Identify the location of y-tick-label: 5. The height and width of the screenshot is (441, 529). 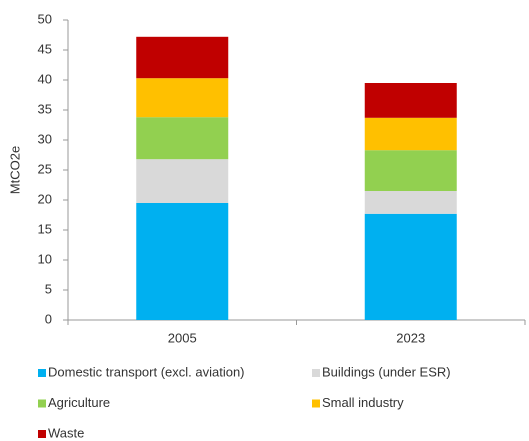
(48, 288).